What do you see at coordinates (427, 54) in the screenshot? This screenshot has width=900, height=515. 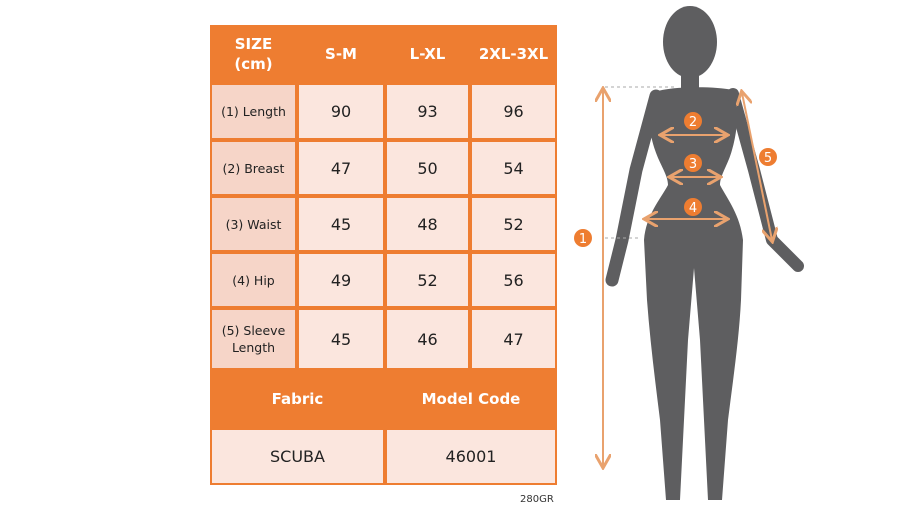 I see `header-l-xl: L-XL` at bounding box center [427, 54].